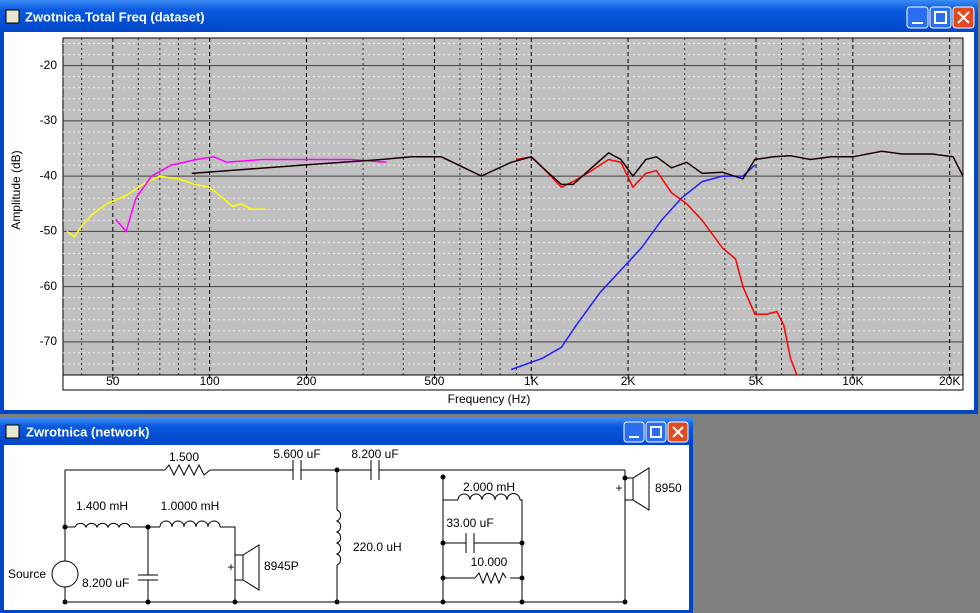 The width and height of the screenshot is (980, 613). I want to click on component-label: 5.600 uF, so click(296, 454).